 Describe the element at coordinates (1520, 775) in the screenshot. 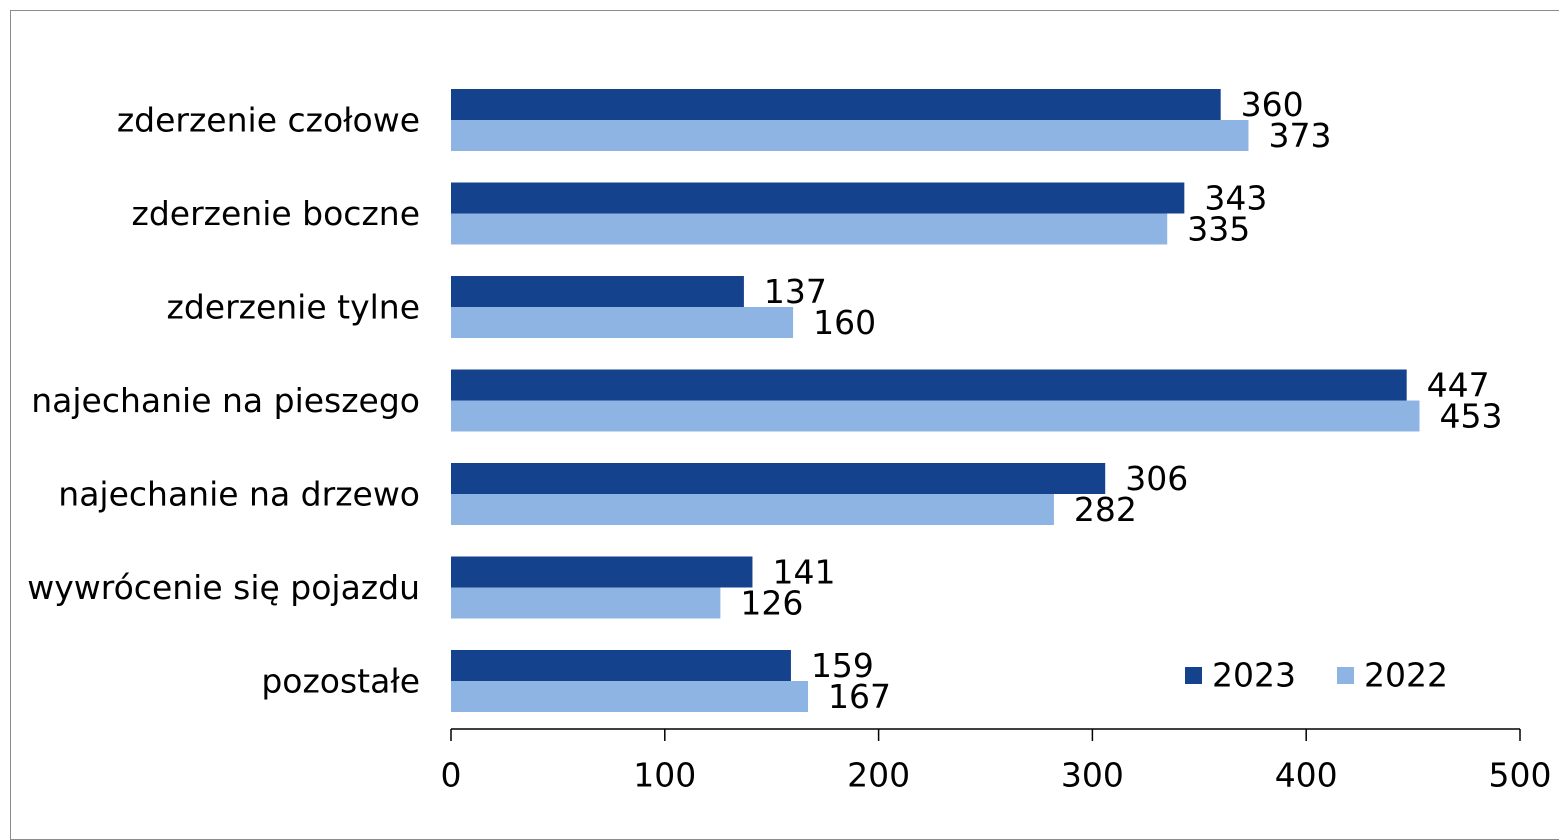

I see `x-tick-label: 500` at that location.